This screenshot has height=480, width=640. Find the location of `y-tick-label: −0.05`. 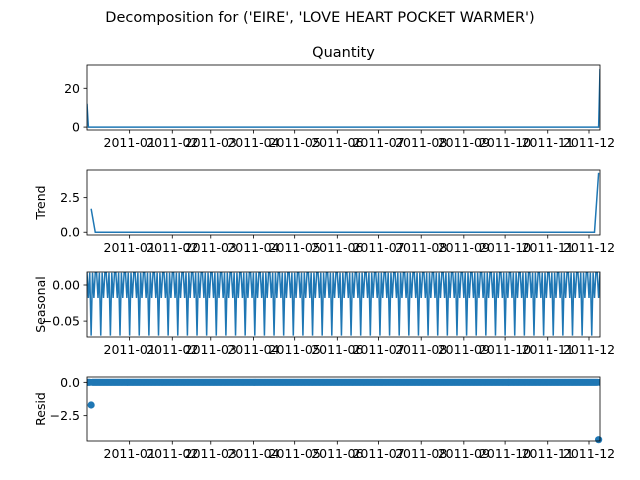

y-tick-label: −0.05 is located at coordinates (61, 321).